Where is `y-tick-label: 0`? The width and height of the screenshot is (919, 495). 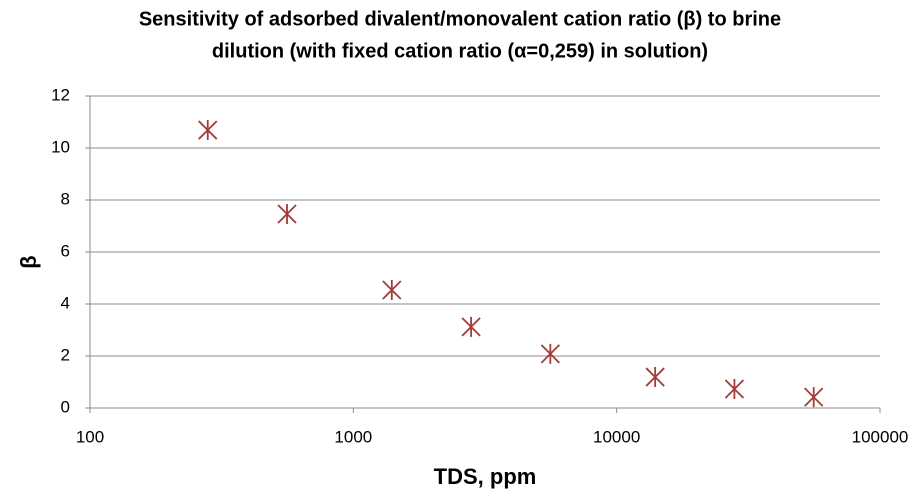
y-tick-label: 0 is located at coordinates (65, 406).